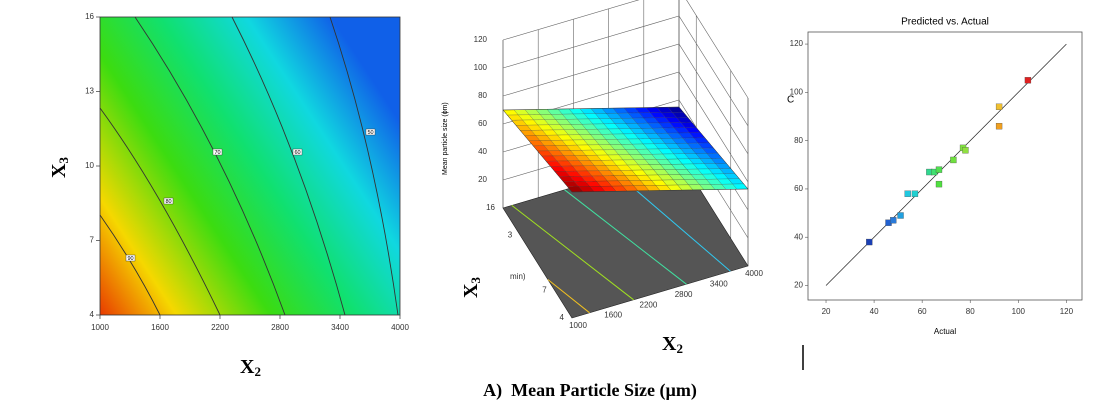 This screenshot has height=412, width=1105. Describe the element at coordinates (945, 331) in the screenshot. I see `x-axis-label: Actual` at that location.